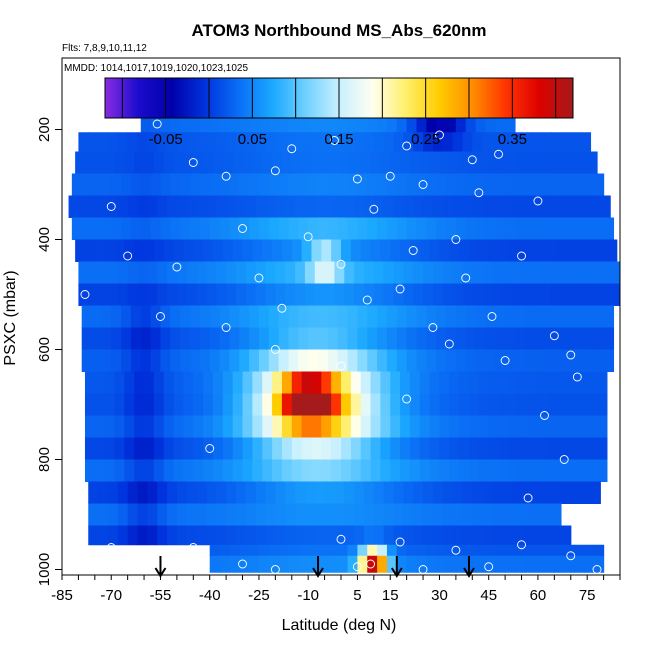  What do you see at coordinates (62, 595) in the screenshot?
I see `x-tick-label: -85` at bounding box center [62, 595].